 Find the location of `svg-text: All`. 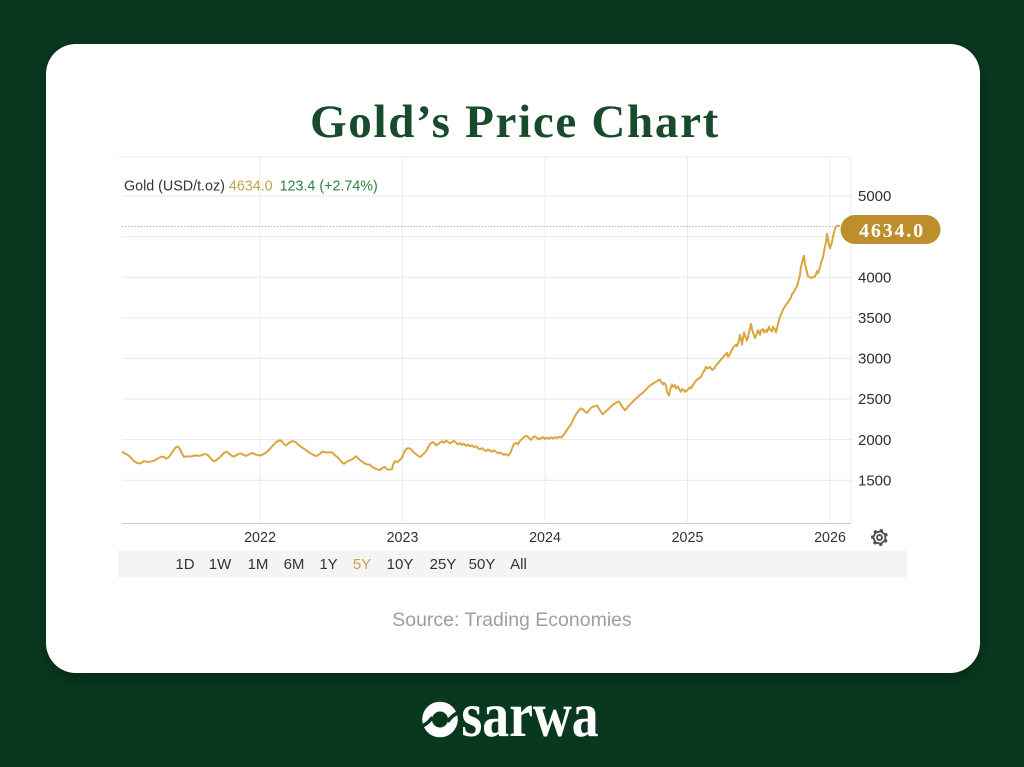

svg-text: All is located at coordinates (518, 564).